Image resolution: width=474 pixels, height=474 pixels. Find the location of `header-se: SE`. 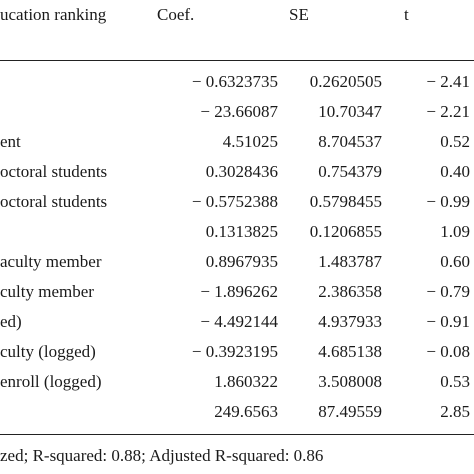

header-se: SE is located at coordinates (299, 14).